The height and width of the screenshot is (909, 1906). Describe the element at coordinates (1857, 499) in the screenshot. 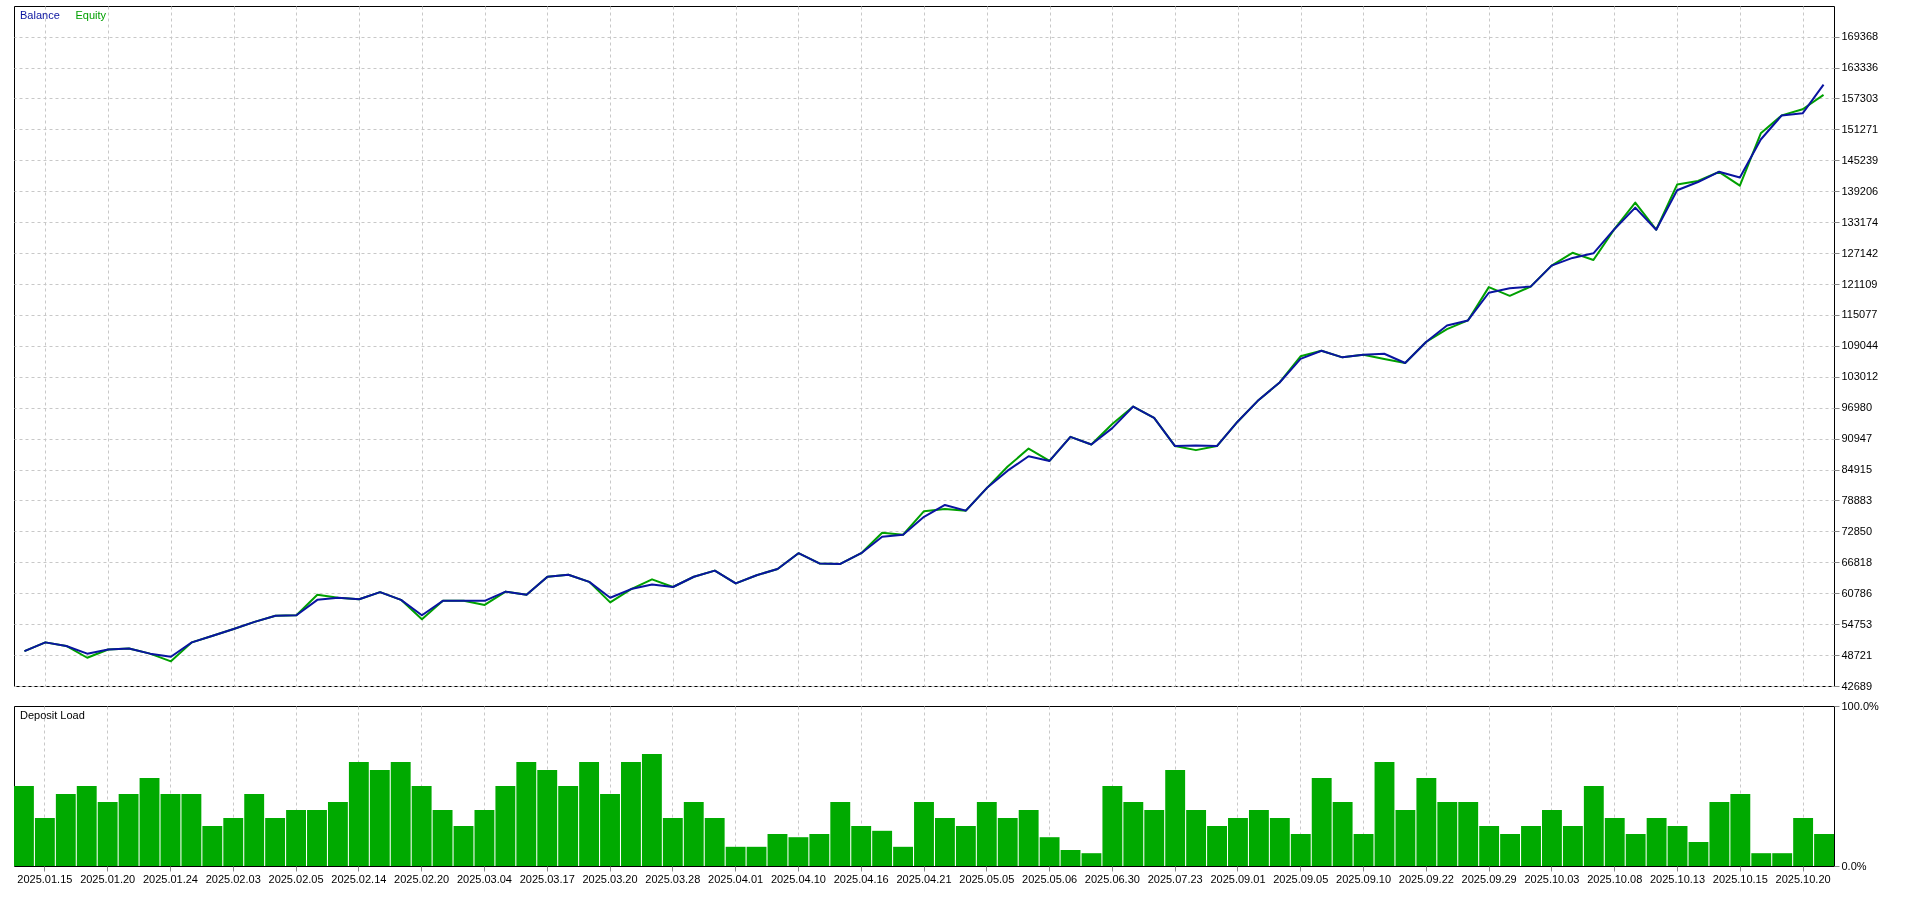

I see `y-tick-label: 78883` at that location.